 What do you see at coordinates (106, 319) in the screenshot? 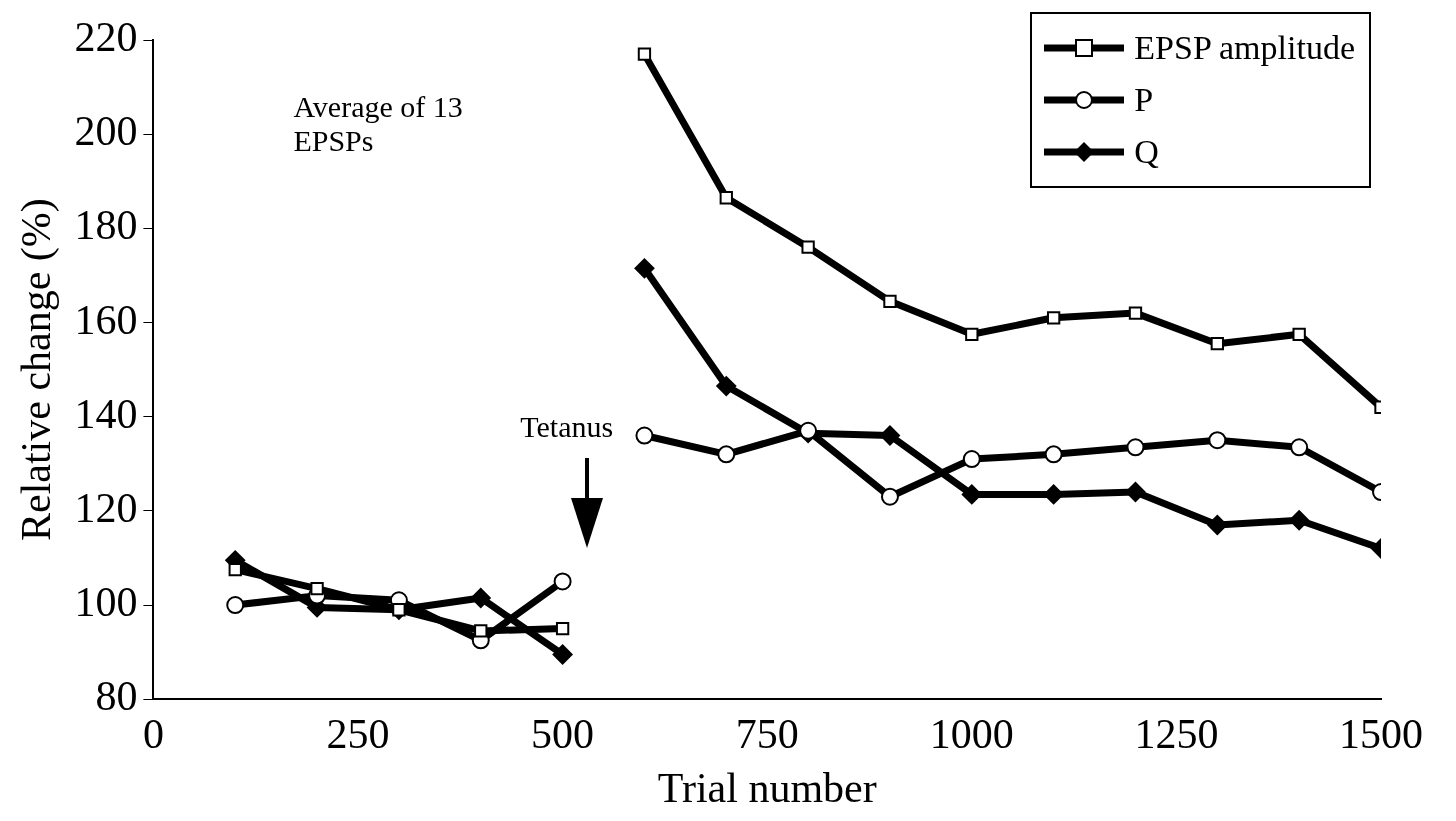
I see `y-tick-label: 160` at bounding box center [106, 319].